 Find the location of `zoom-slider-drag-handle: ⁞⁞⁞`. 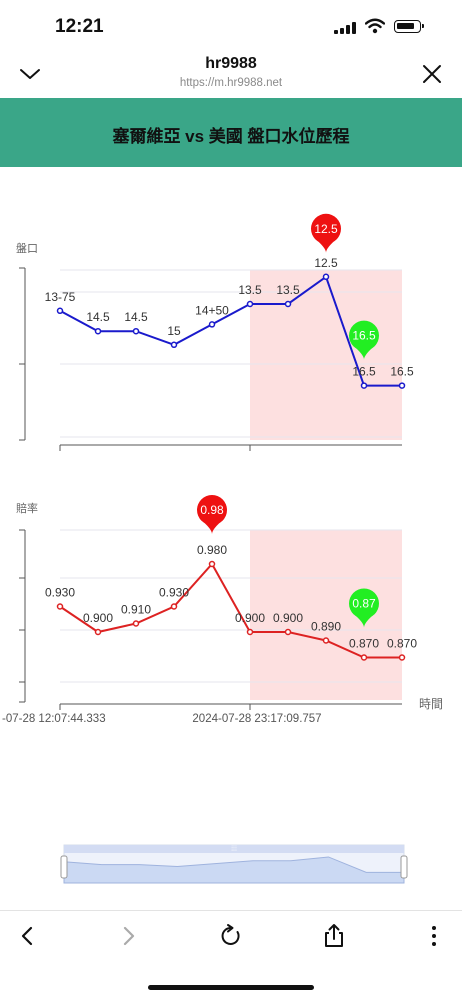

zoom-slider-drag-handle: ⁞⁞⁞ is located at coordinates (234, 849).